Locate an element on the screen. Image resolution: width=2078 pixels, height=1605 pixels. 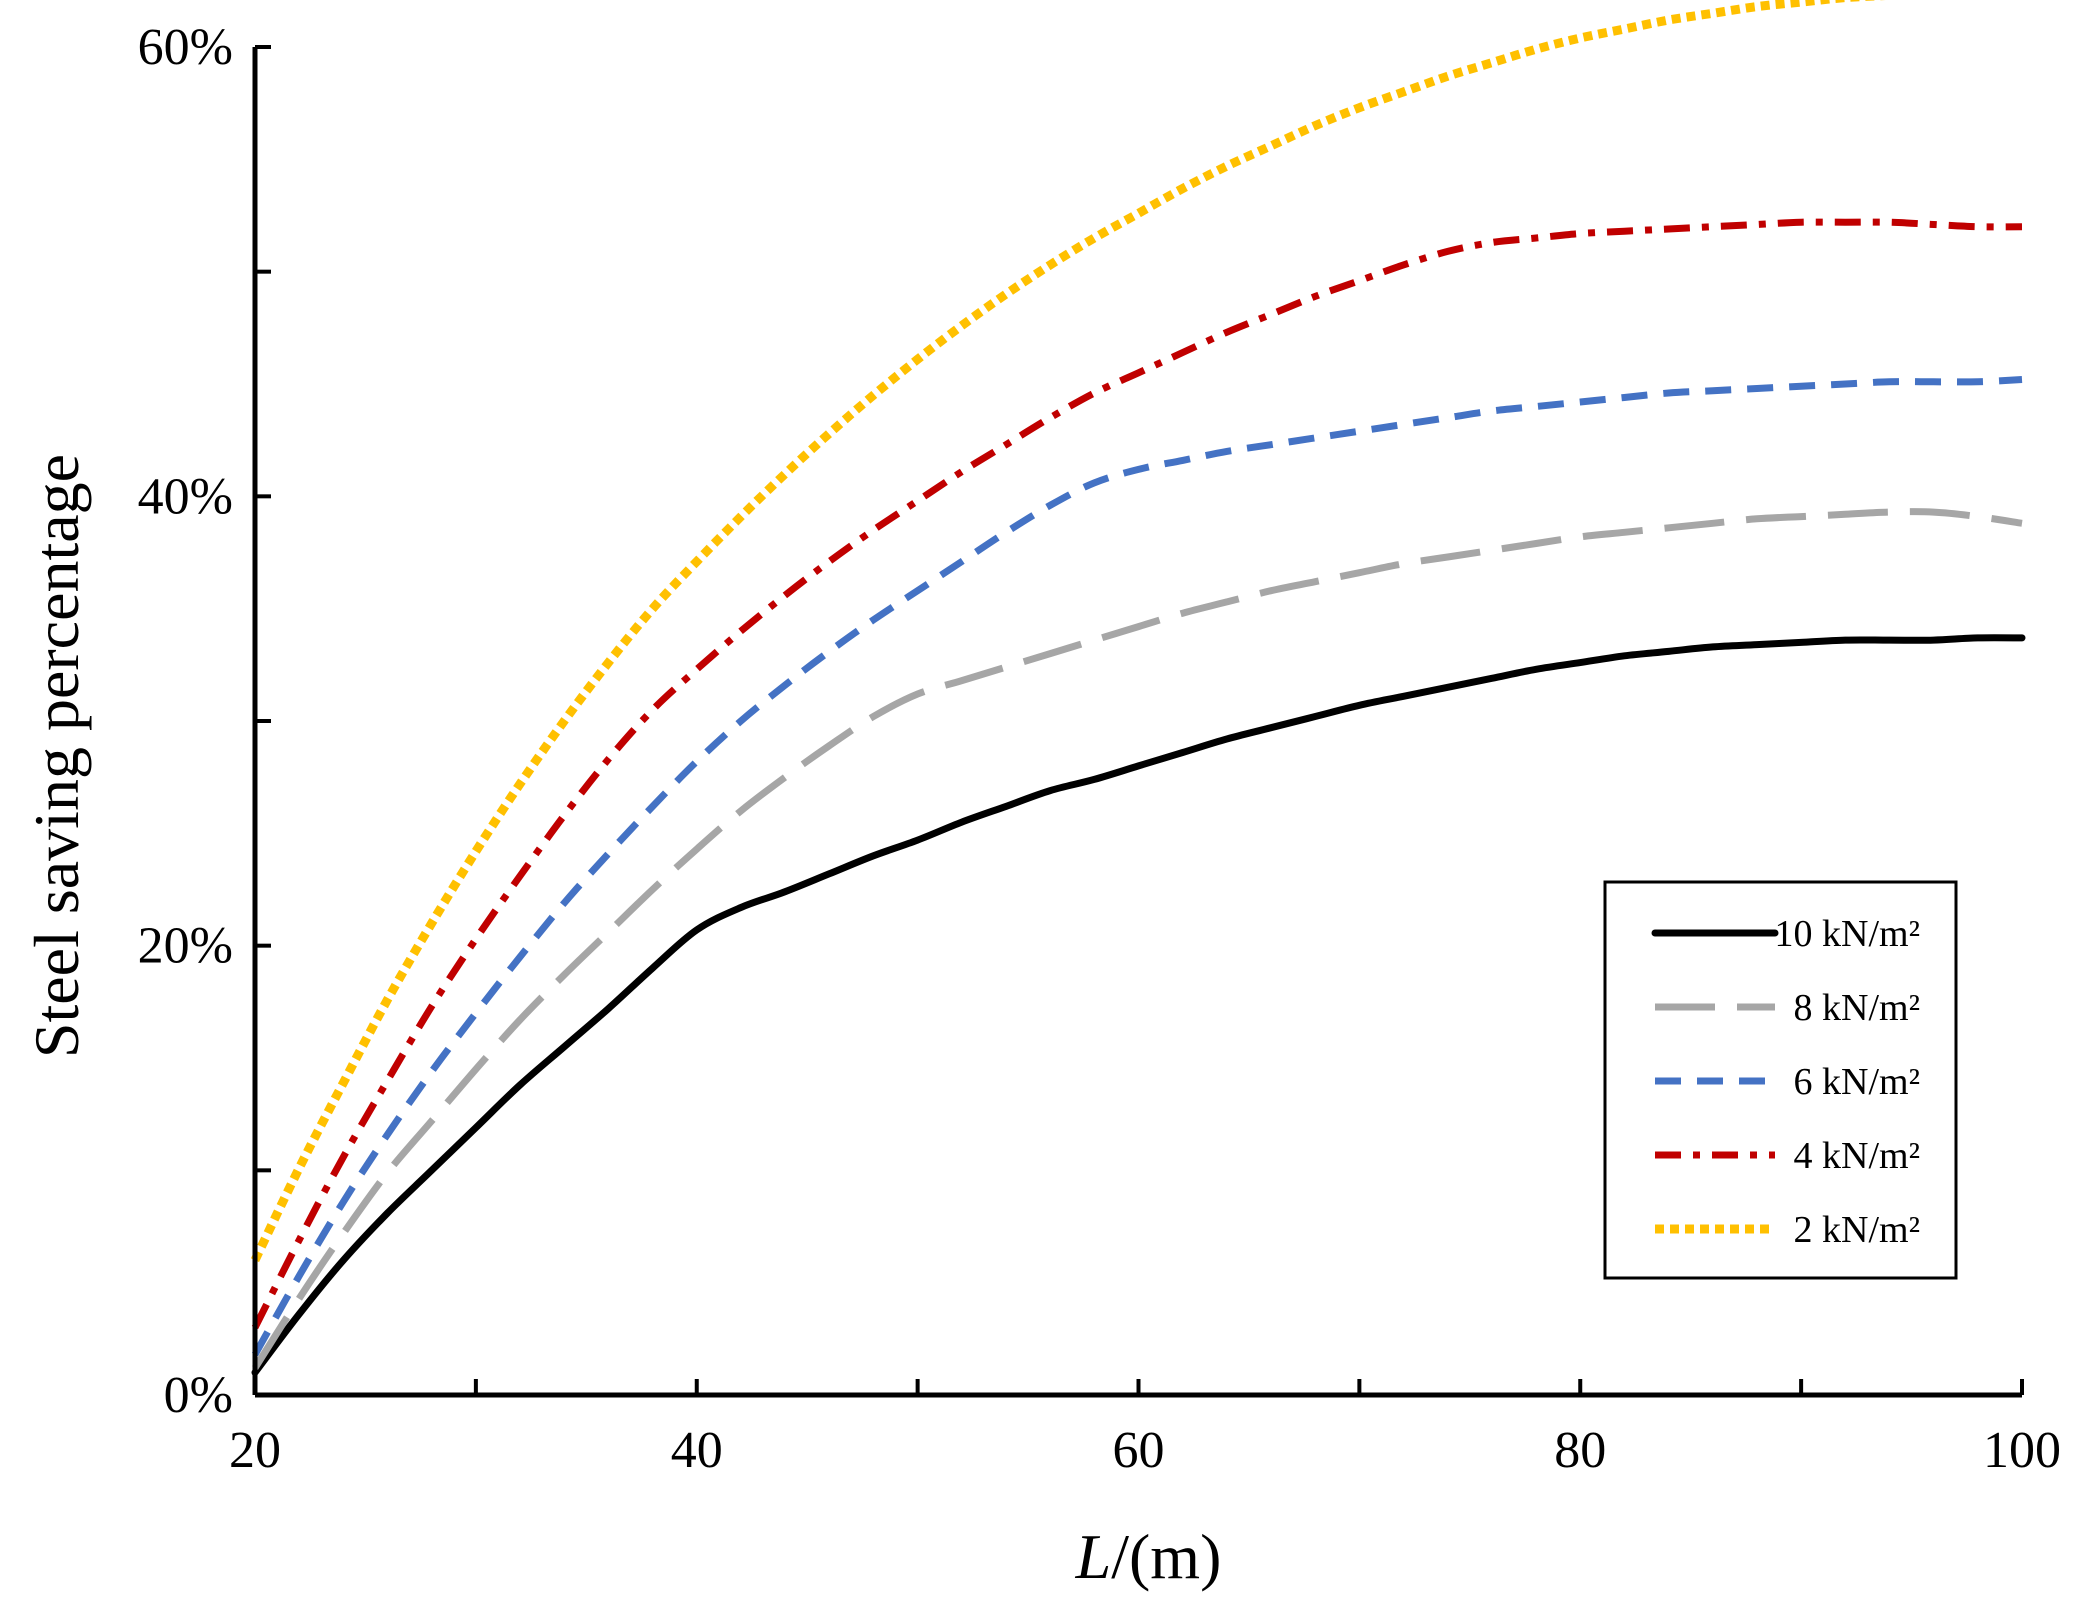
legend: 10 kN/m² 8 kN/m² 6 kN/m² 4 kN/m² 2 kN/m² is located at coordinates (1780, 1080).